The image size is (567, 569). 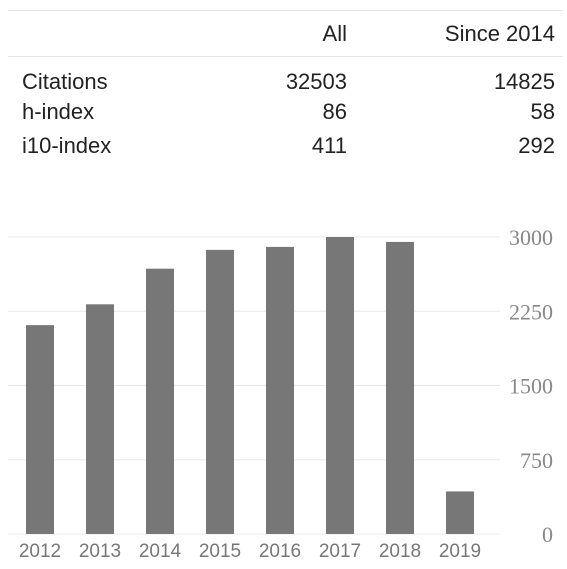 I want to click on stats-value-all: 32503, so click(x=289, y=76).